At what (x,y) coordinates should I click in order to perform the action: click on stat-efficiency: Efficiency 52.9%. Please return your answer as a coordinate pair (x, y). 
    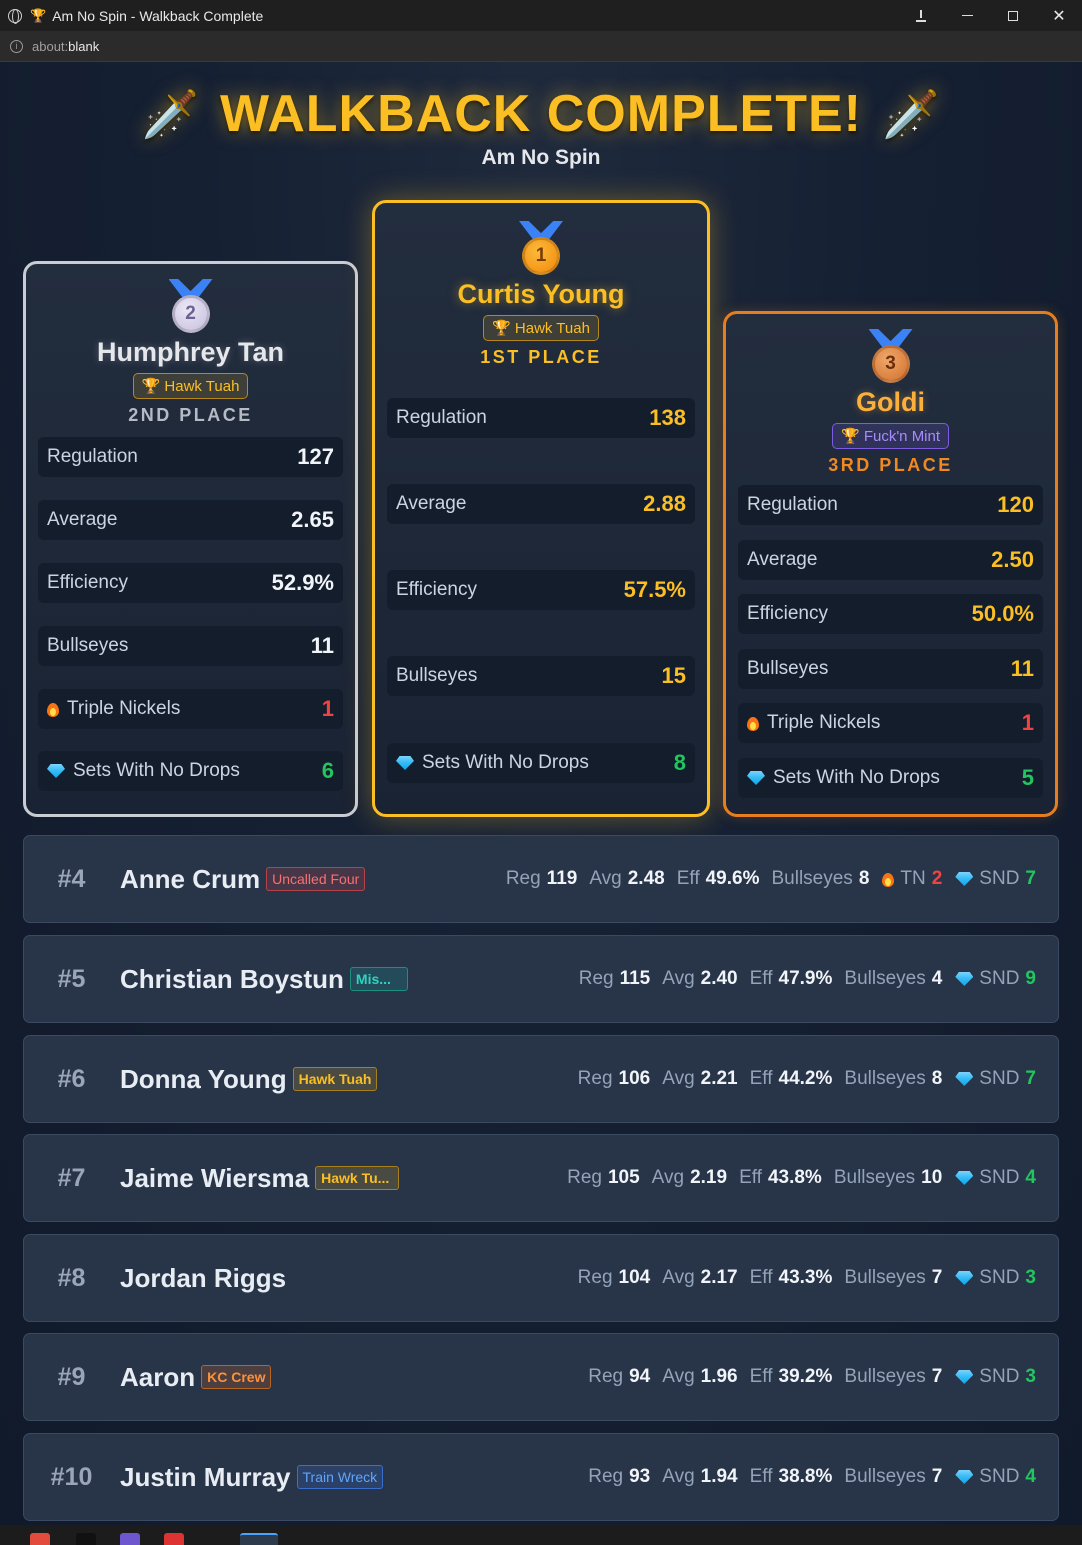
    Looking at the image, I should click on (190, 583).